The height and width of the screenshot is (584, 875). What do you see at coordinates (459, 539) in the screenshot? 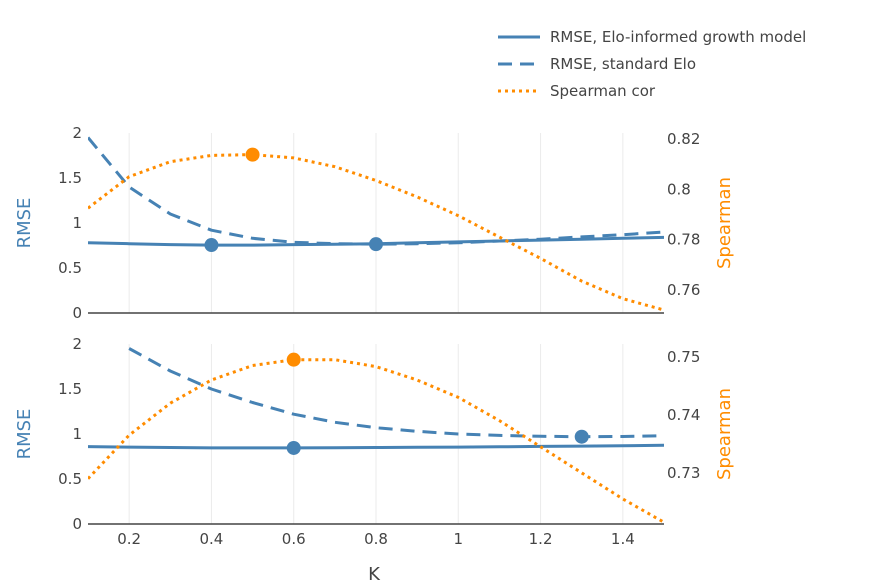
I see `x-tick-label: 1` at bounding box center [459, 539].